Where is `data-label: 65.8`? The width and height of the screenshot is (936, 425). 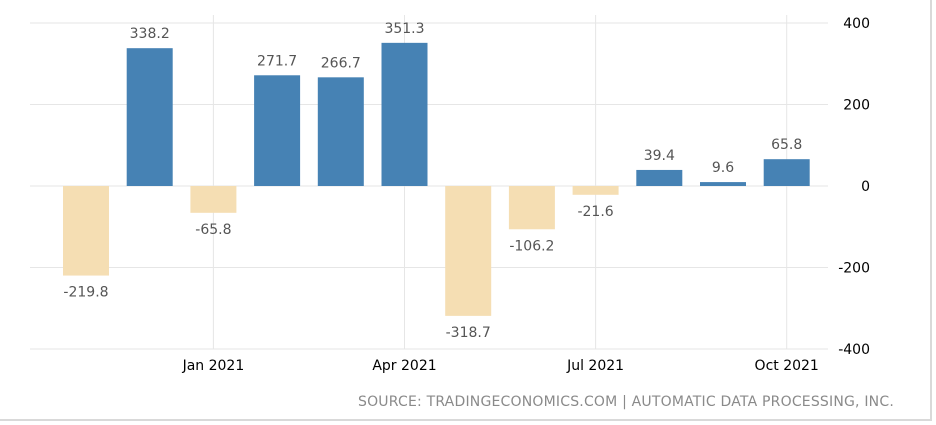 data-label: 65.8 is located at coordinates (786, 145).